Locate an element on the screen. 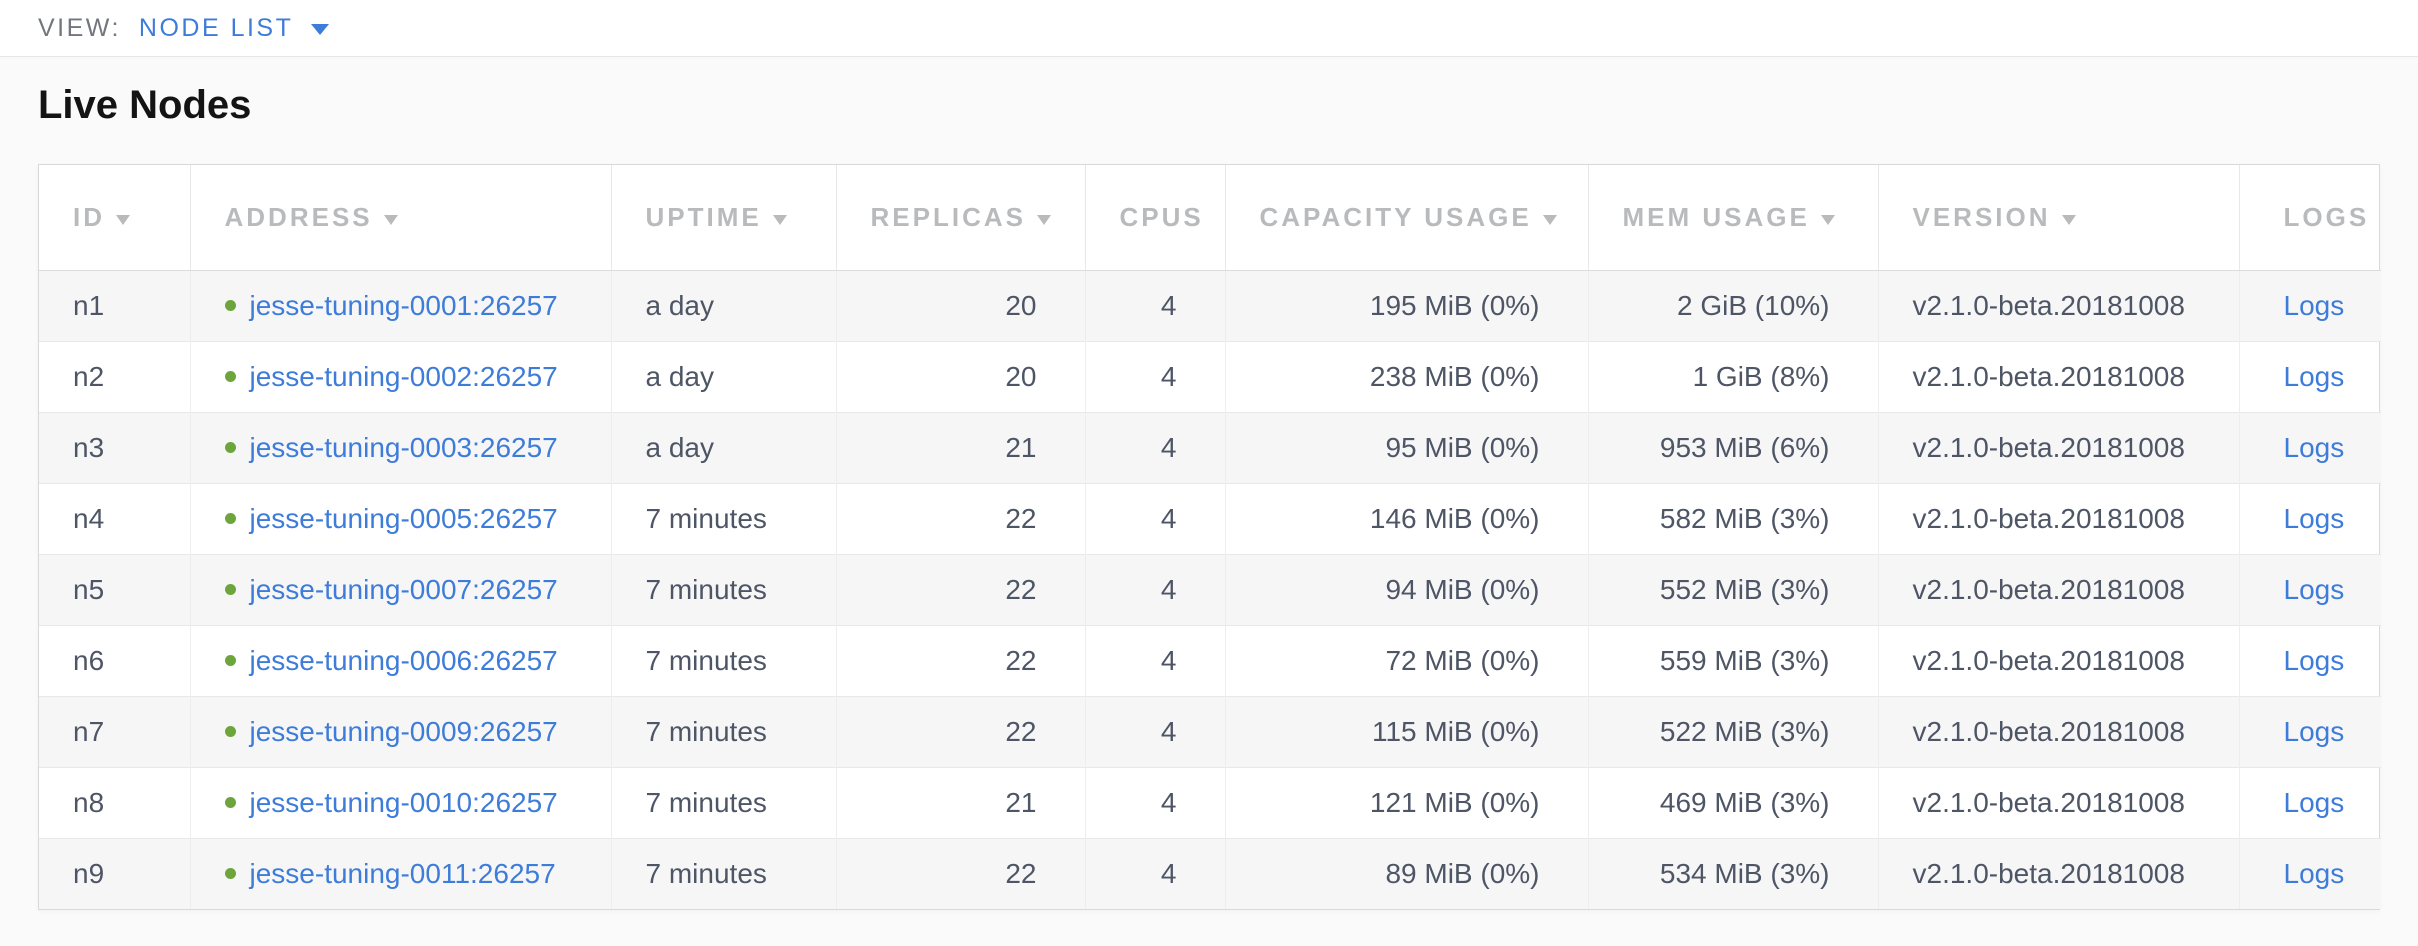 This screenshot has height=946, width=2418. cell-id: n6 is located at coordinates (114, 660).